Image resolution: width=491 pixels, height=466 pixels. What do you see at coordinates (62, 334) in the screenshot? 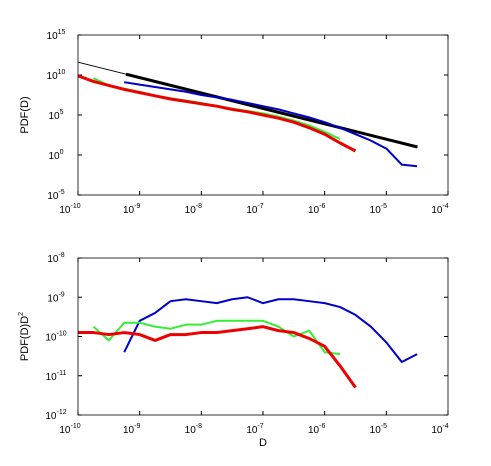
I see `y-tick-label-exponent: -10` at bounding box center [62, 334].